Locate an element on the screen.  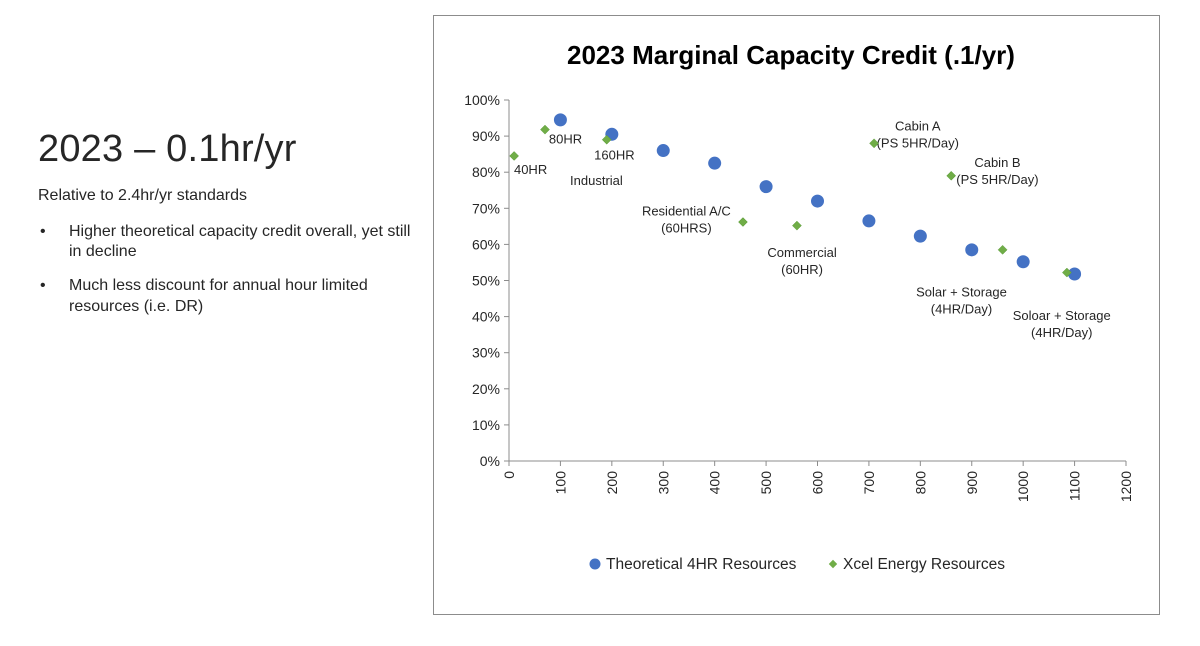
y-tick-label: 40% is located at coordinates (486, 317).